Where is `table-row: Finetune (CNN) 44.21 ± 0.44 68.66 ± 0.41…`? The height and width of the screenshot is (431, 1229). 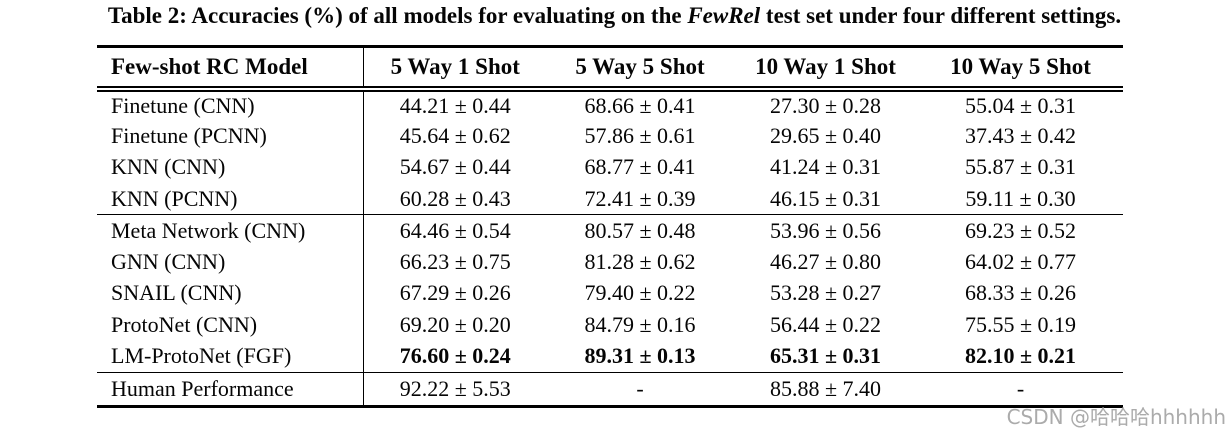
table-row: Finetune (CNN) 44.21 ± 0.44 68.66 ± 0.41… is located at coordinates (610, 104).